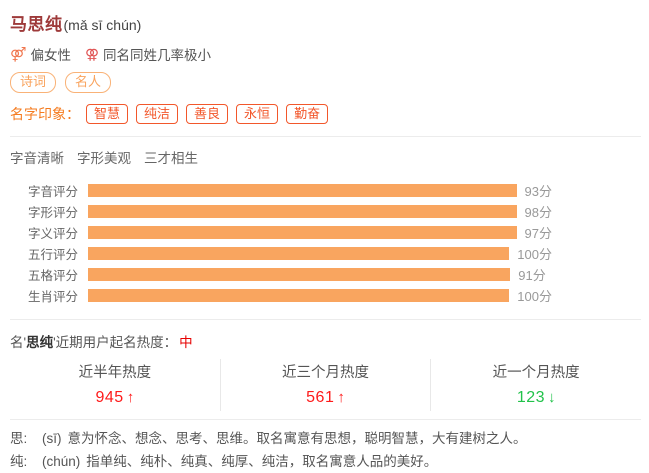 This screenshot has height=473, width=649. I want to click on popularity-col-three-months: 近三个月热度 561 ↑, so click(325, 385).